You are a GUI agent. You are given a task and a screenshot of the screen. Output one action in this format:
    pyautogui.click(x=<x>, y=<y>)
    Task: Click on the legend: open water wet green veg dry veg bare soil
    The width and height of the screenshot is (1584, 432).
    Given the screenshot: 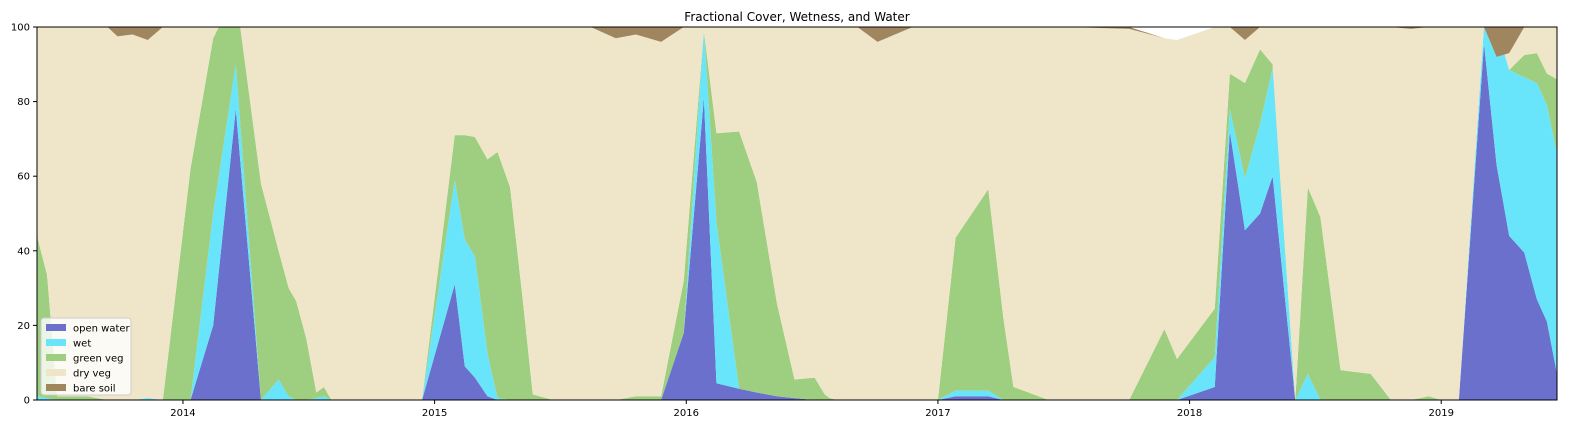 What is the action you would take?
    pyautogui.click(x=86, y=356)
    